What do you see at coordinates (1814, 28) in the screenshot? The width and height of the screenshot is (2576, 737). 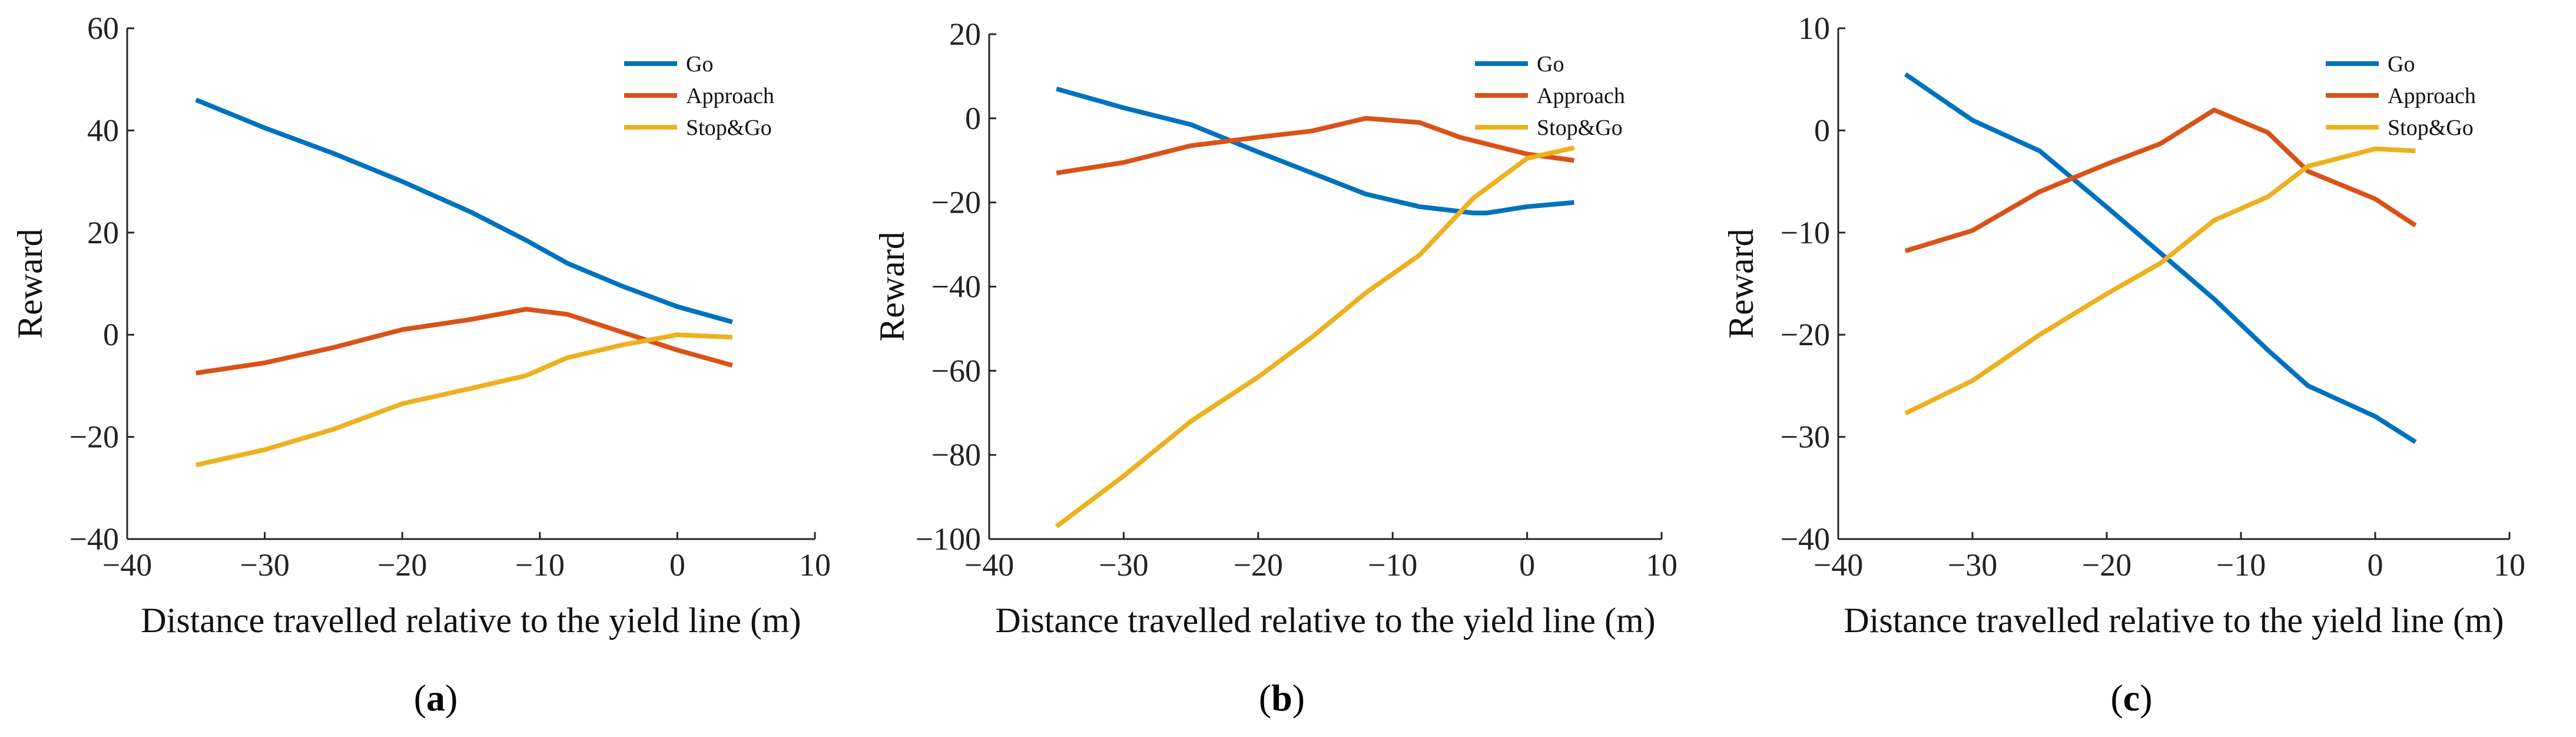 I see `y-tick-label: 10` at bounding box center [1814, 28].